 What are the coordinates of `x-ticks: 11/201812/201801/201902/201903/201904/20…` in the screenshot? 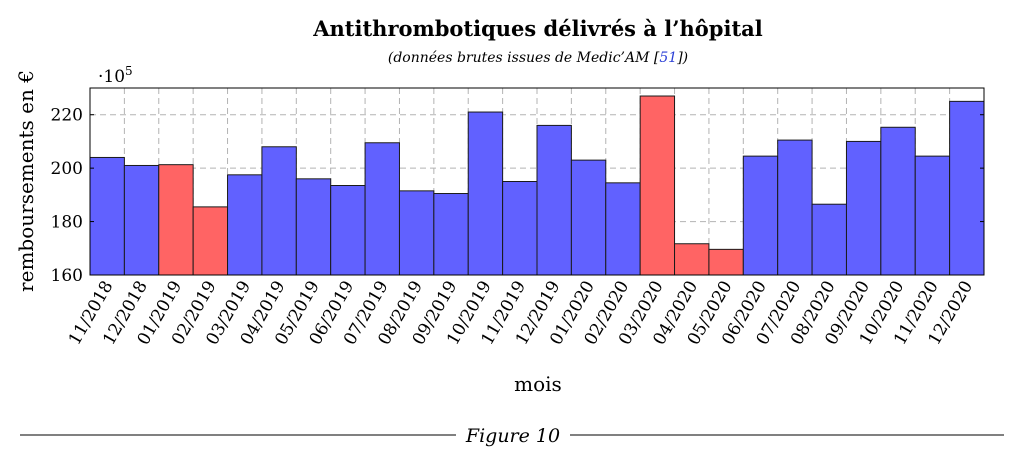 It's located at (521, 313).